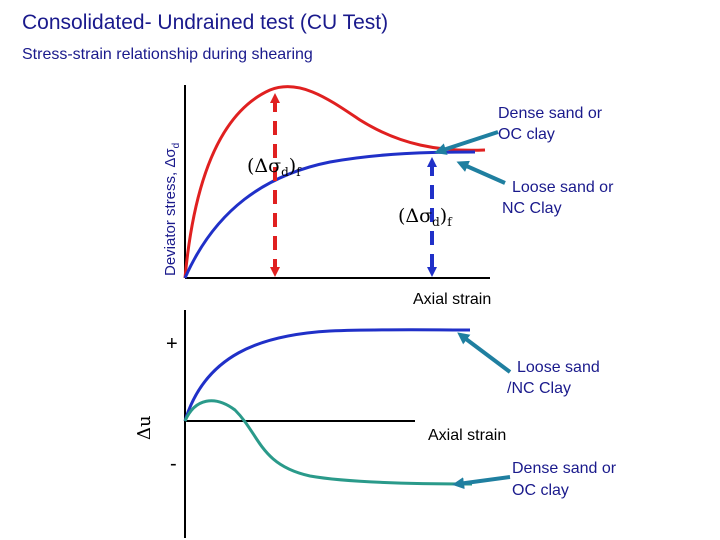 Image resolution: width=720 pixels, height=540 pixels. What do you see at coordinates (564, 468) in the screenshot?
I see `dense-pore-label-line1: Dense sand or` at bounding box center [564, 468].